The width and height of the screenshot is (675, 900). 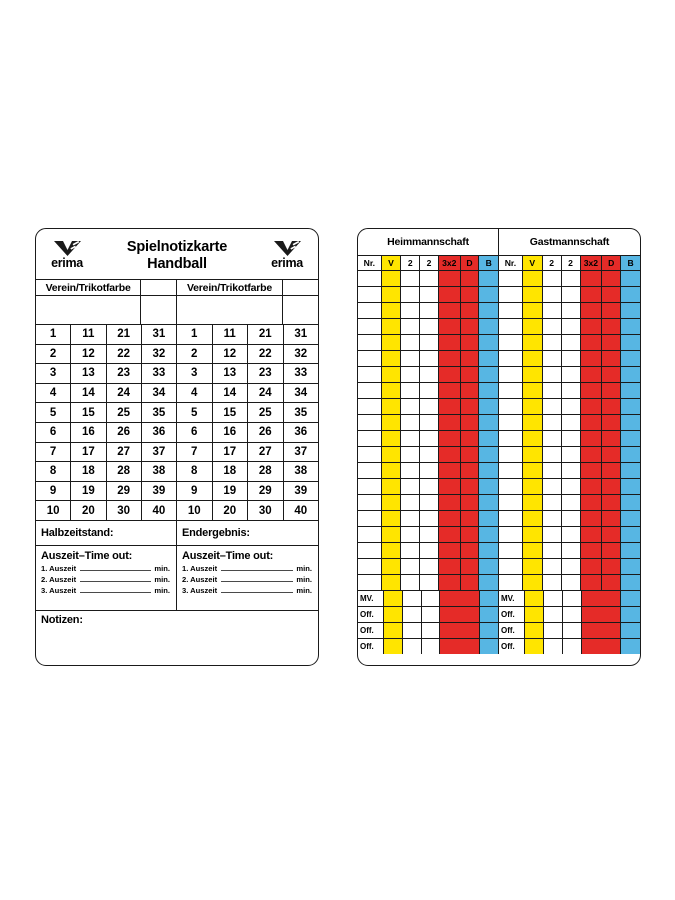 What do you see at coordinates (301, 451) in the screenshot?
I see `player-number-cell: 37` at bounding box center [301, 451].